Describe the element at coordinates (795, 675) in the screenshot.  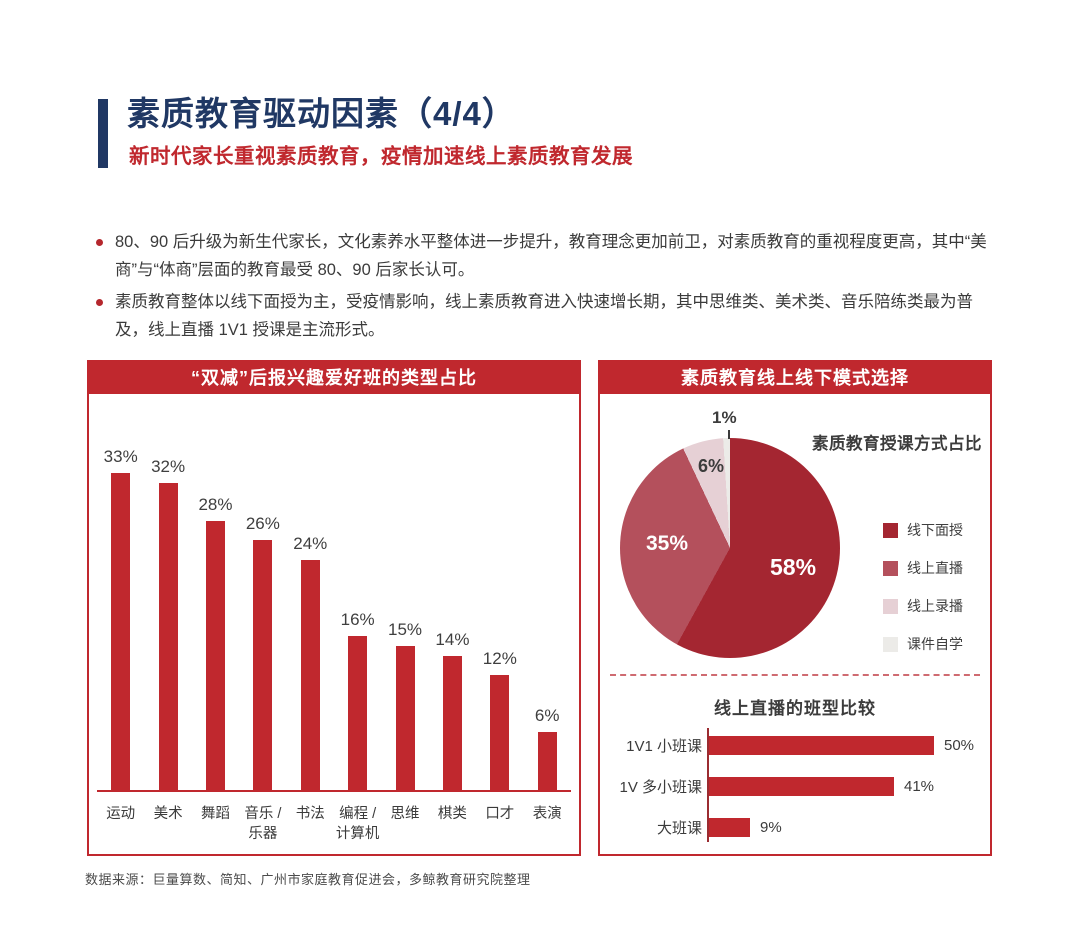
I see `dashed-divider` at that location.